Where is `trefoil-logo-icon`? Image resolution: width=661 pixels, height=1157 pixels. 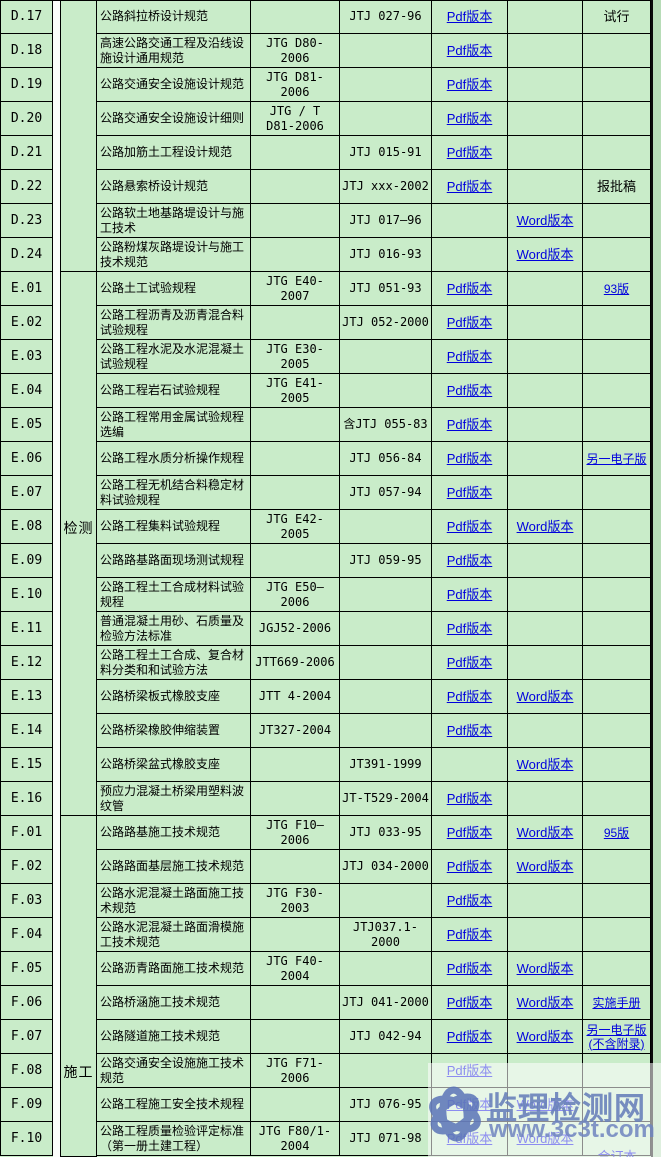 trefoil-logo-icon is located at coordinates (455, 1114).